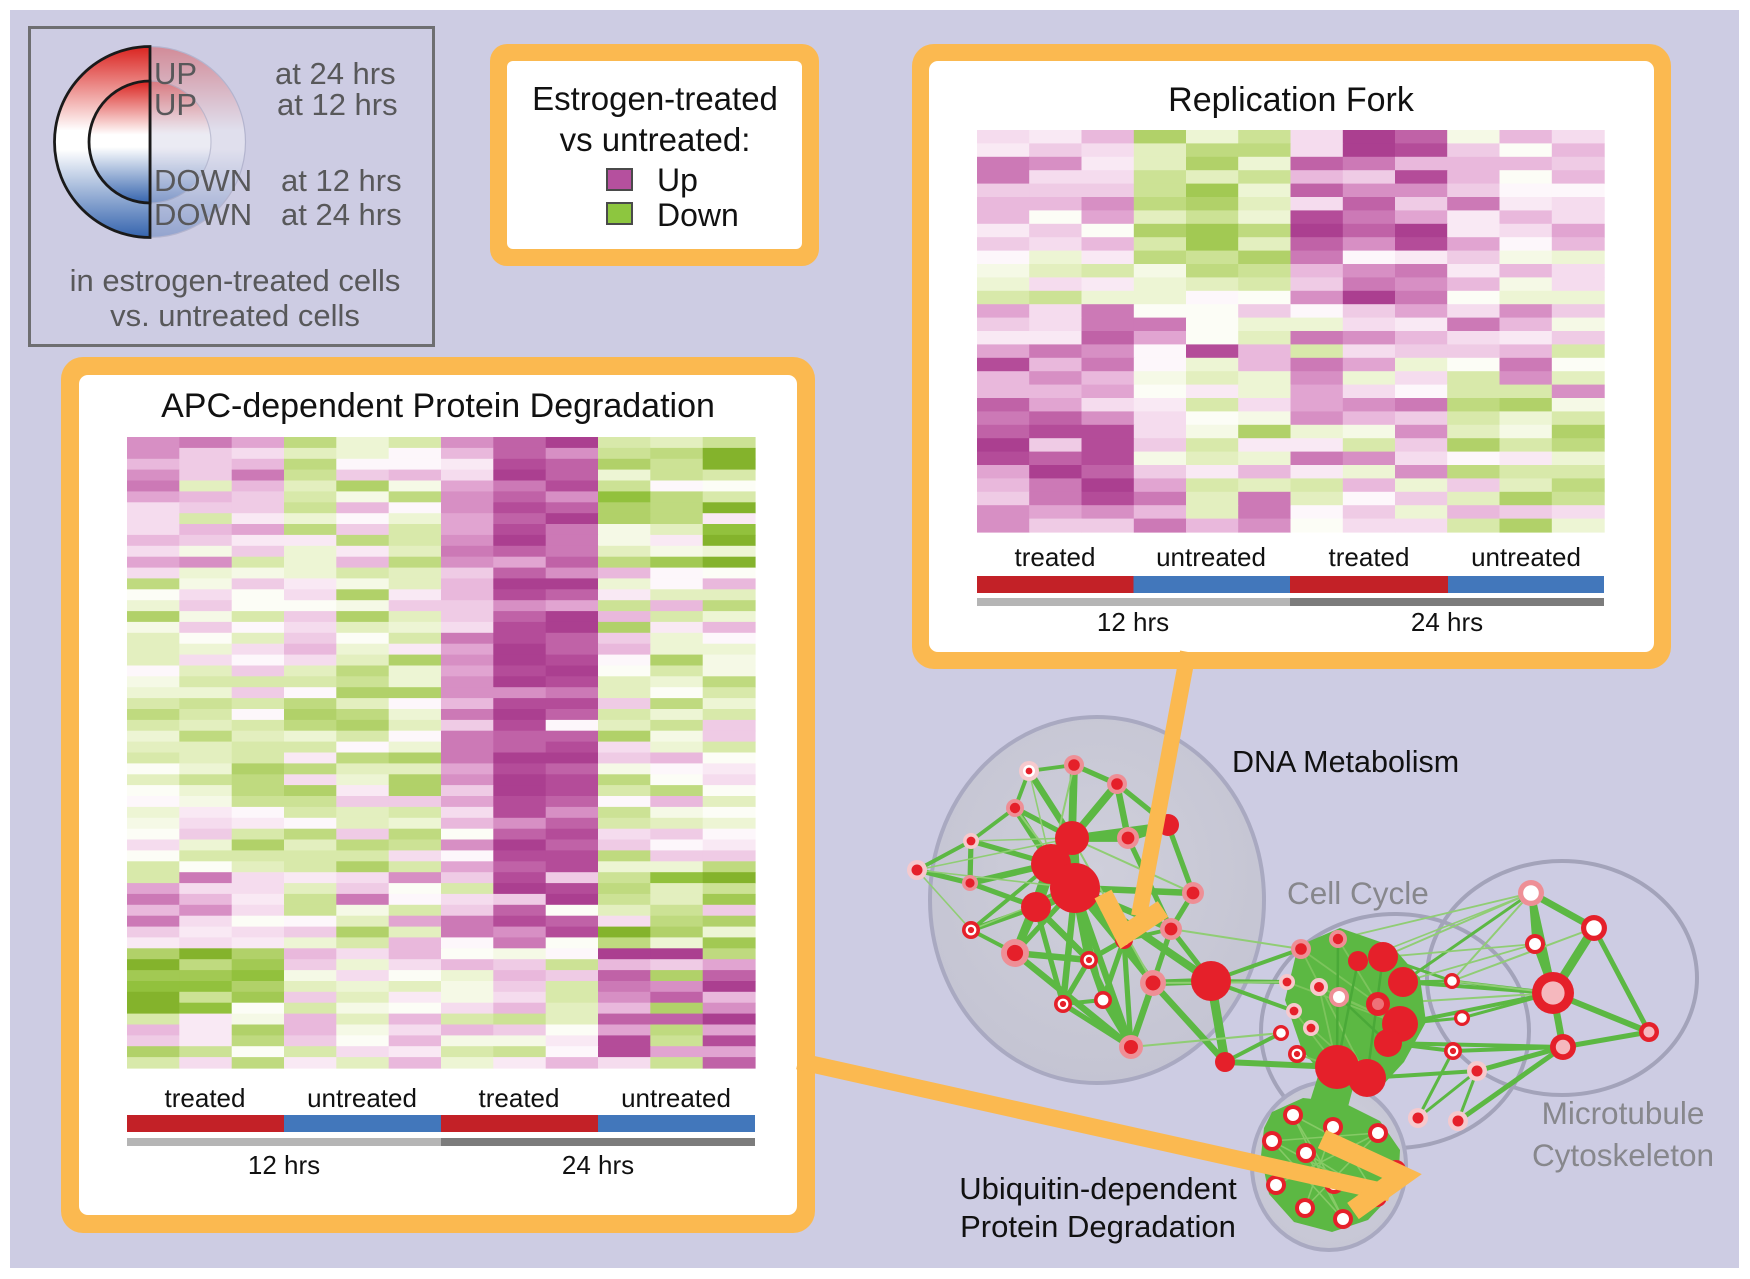  Describe the element at coordinates (1623, 1155) in the screenshot. I see `svg-text: Cytoskeleton` at that location.